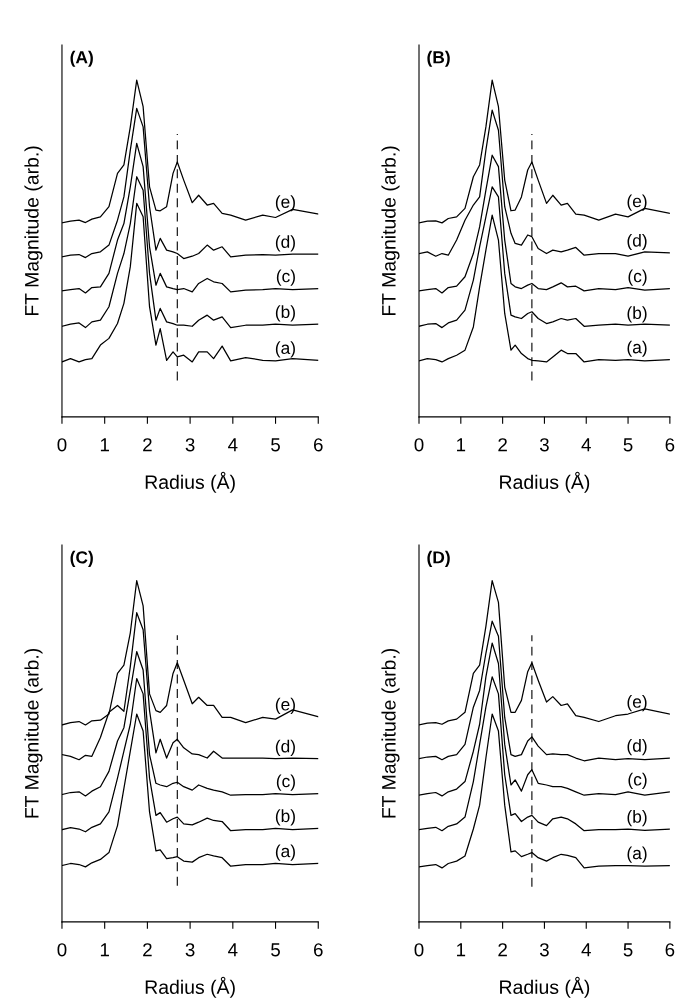 The width and height of the screenshot is (678, 1002). I want to click on chart-title: (B), so click(438, 58).